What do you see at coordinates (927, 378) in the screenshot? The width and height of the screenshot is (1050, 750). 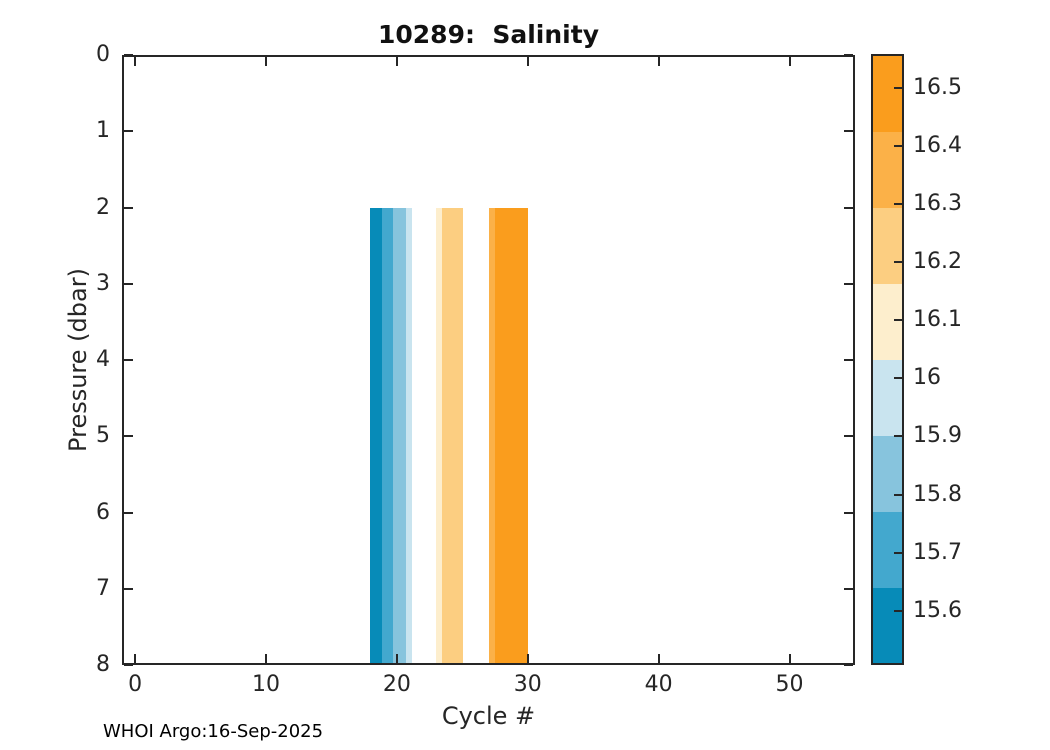 I see `colorbar-tick-label: 16` at bounding box center [927, 378].